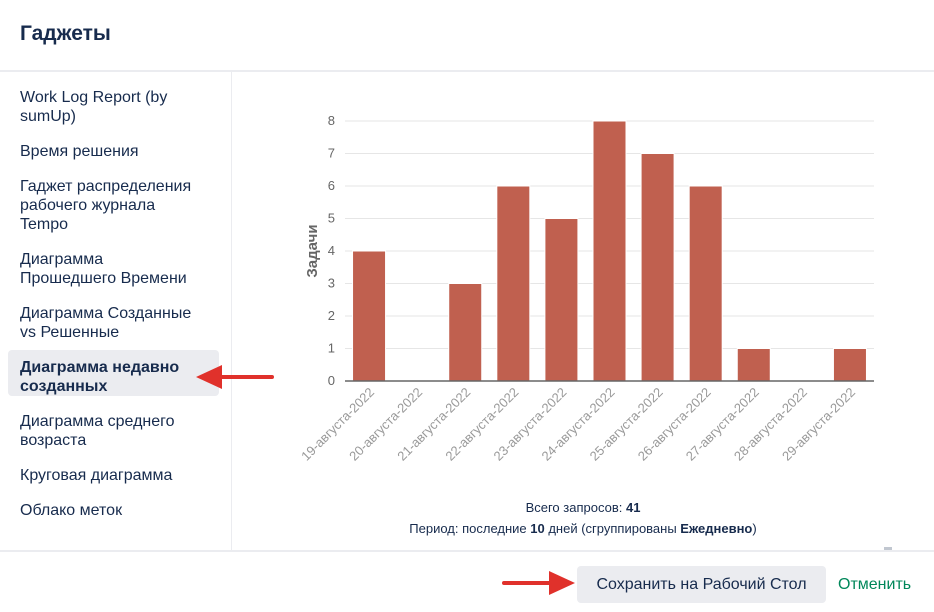  What do you see at coordinates (467, 581) in the screenshot?
I see `dialog-footer` at bounding box center [467, 581].